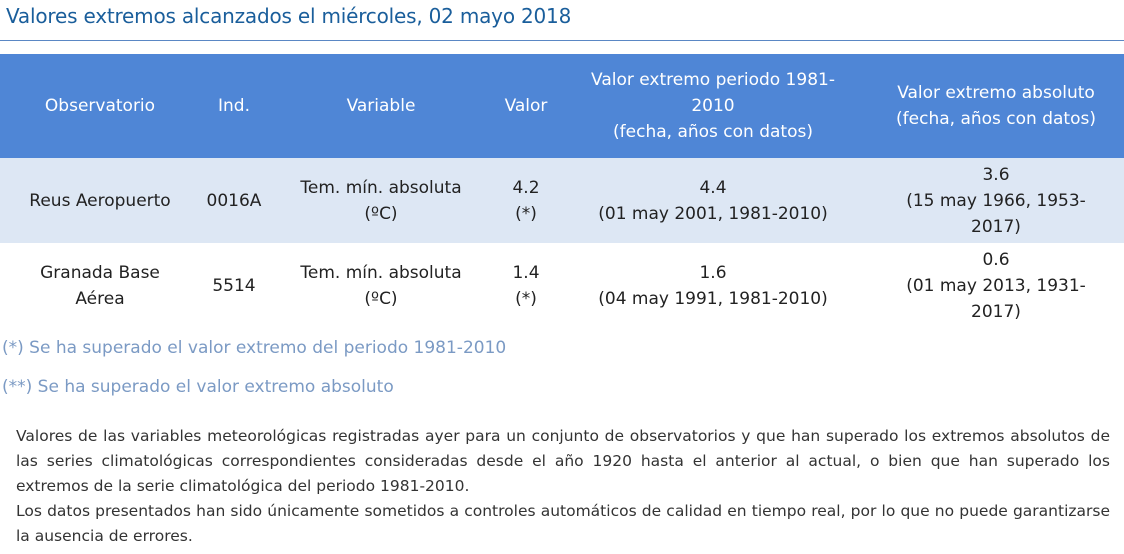  Describe the element at coordinates (996, 259) in the screenshot. I see `cell-absoluto-line1: 0.6` at that location.